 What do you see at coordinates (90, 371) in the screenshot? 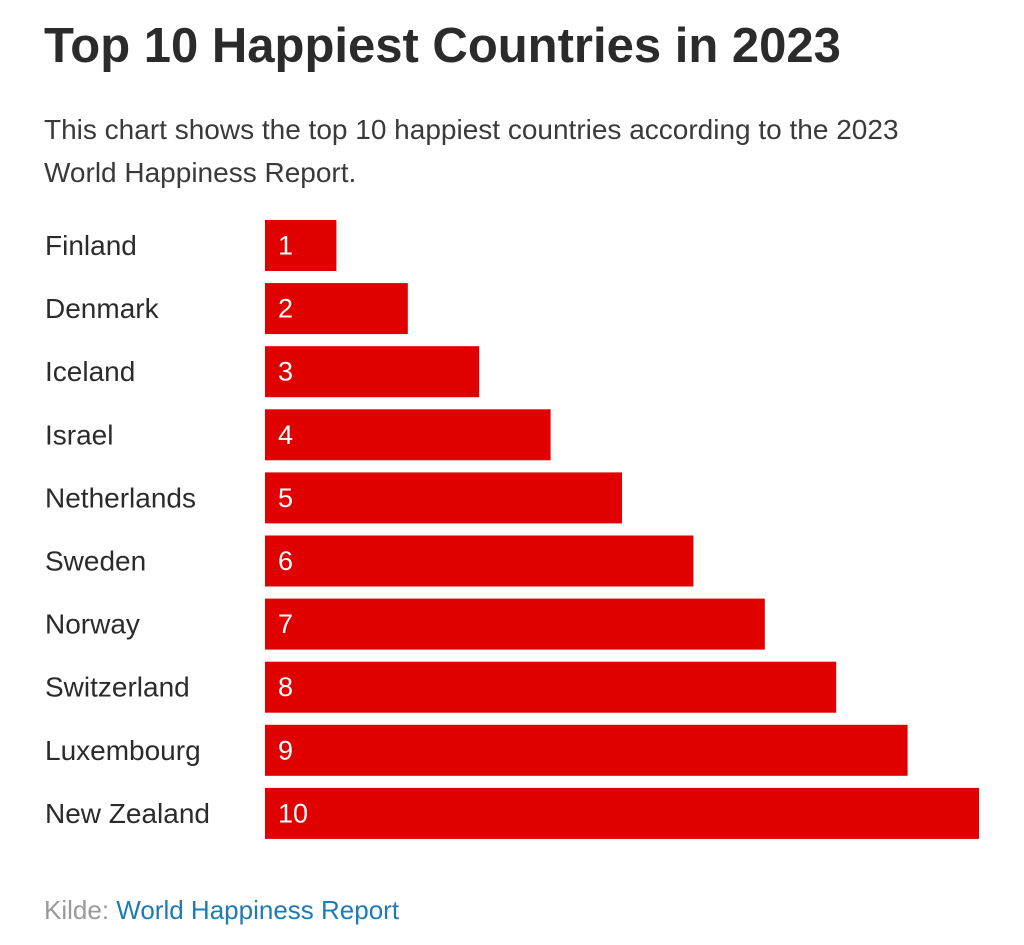
I see `category-label: Iceland` at bounding box center [90, 371].